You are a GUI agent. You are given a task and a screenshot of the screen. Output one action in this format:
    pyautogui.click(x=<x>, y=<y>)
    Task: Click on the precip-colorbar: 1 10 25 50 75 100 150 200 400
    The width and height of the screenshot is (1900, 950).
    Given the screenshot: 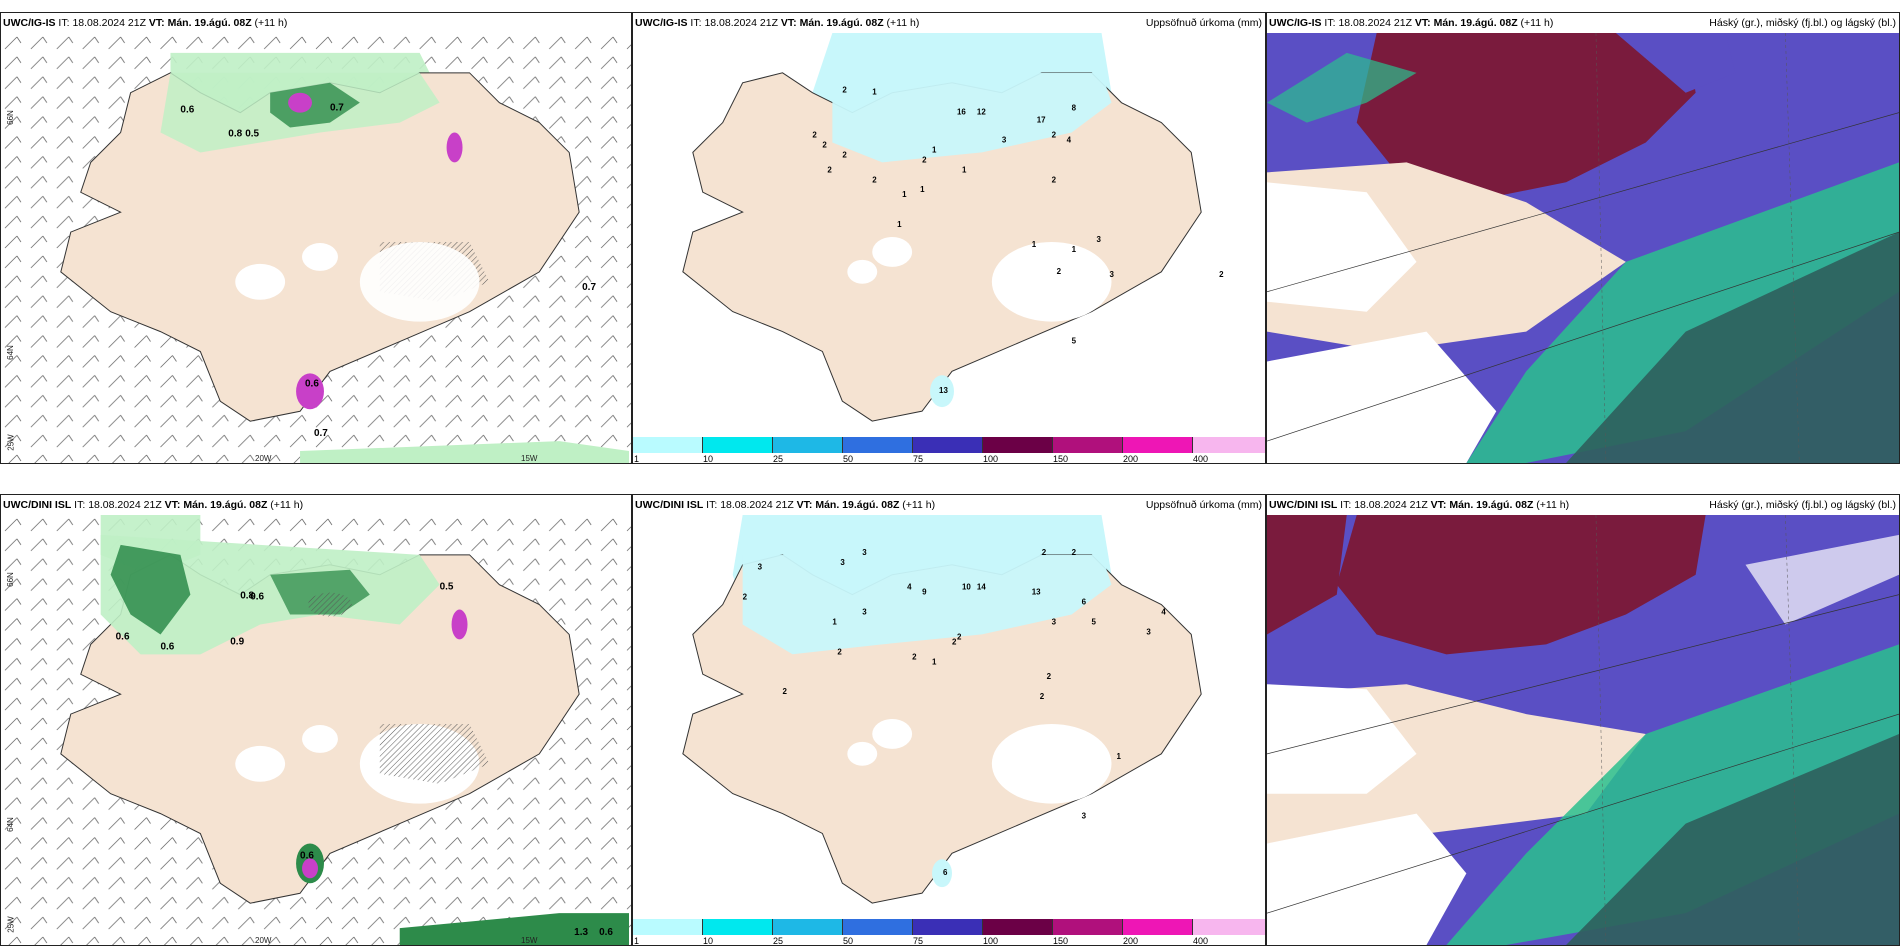 What is the action you would take?
    pyautogui.click(x=949, y=932)
    